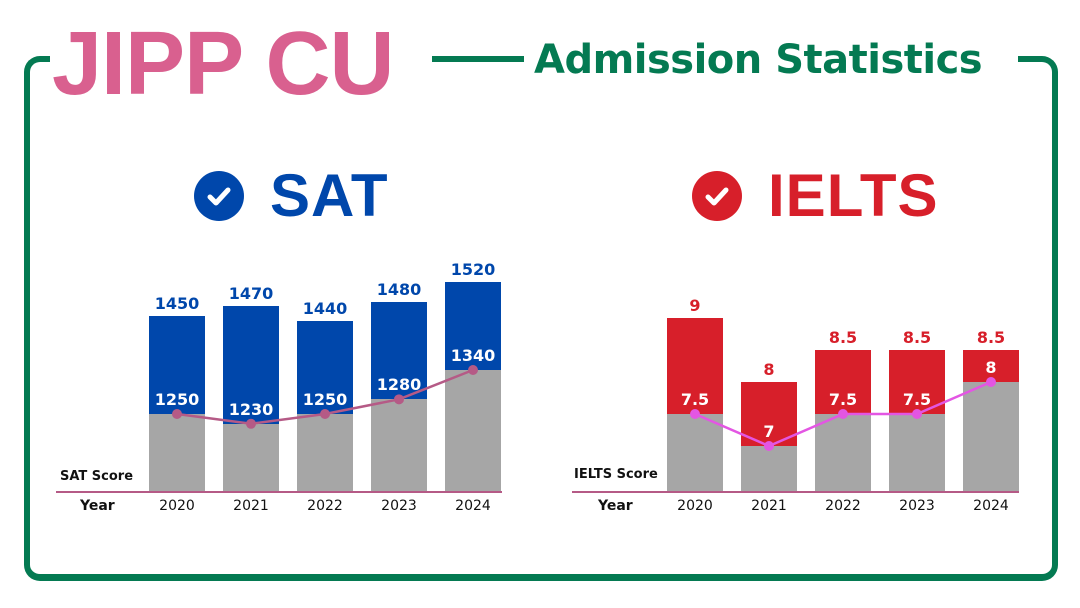 The height and width of the screenshot is (608, 1080). What do you see at coordinates (37, 318) in the screenshot?
I see `frame-left-border` at bounding box center [37, 318].